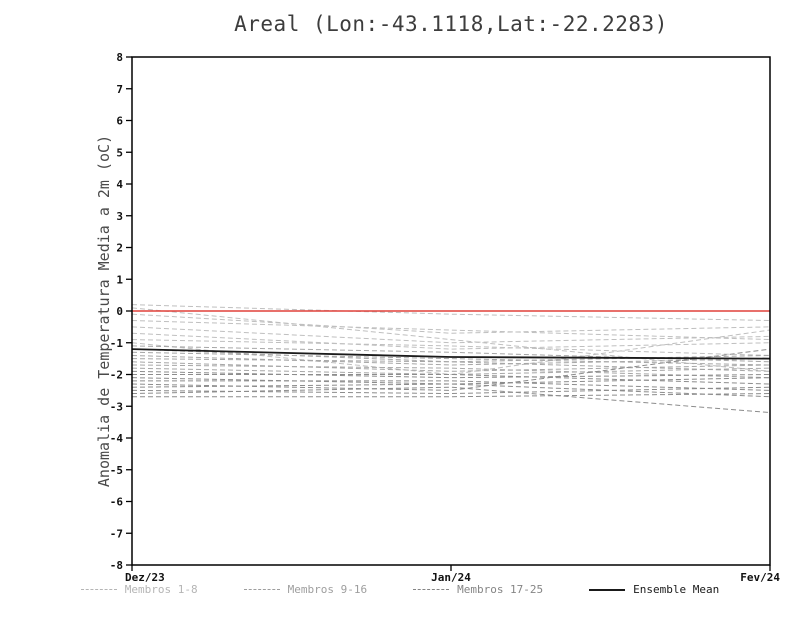 The image size is (800, 618). What do you see at coordinates (119, 152) in the screenshot?
I see `y-tick-label: 5` at bounding box center [119, 152].